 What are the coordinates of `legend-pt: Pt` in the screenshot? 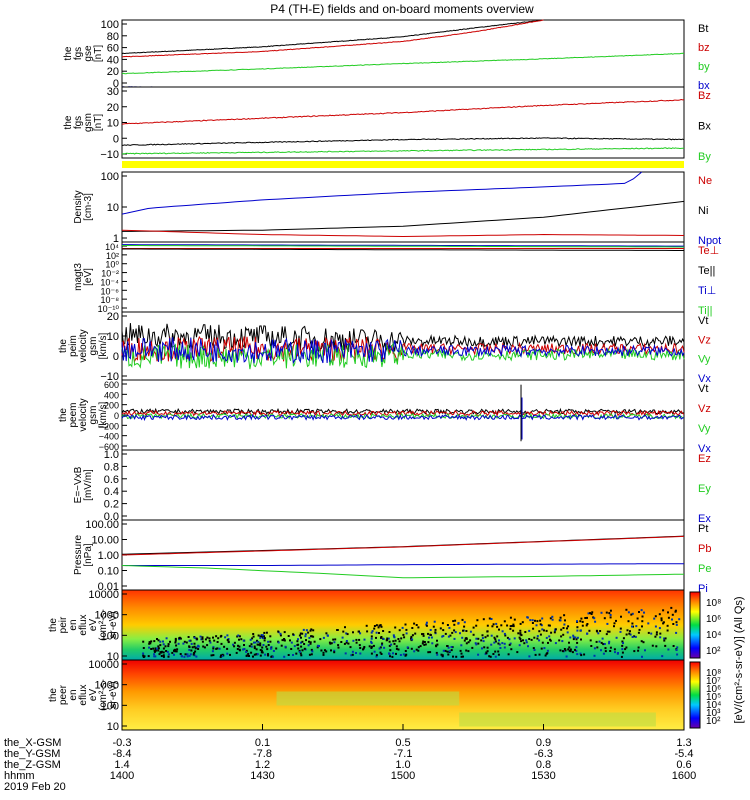 It's located at (703, 529).